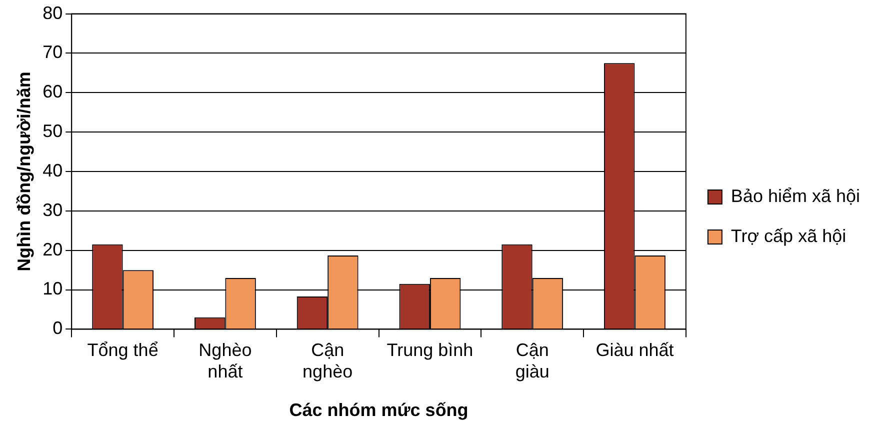 The width and height of the screenshot is (880, 430). Describe the element at coordinates (52, 210) in the screenshot. I see `y-tick-label: 30` at that location.